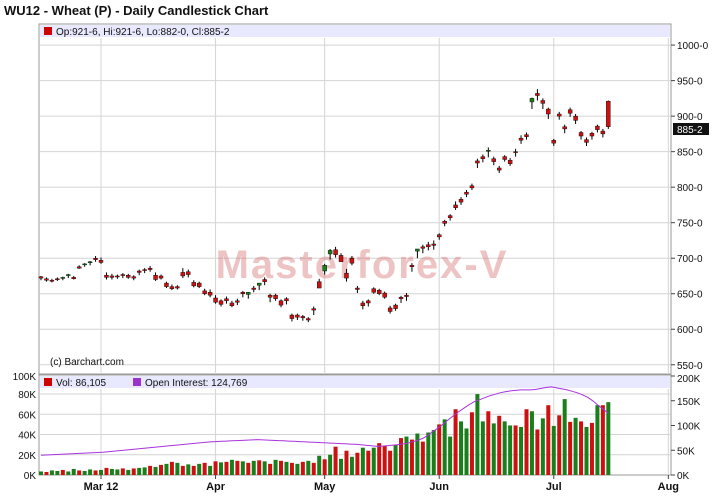 The image size is (721, 497). Describe the element at coordinates (690, 330) in the screenshot. I see `price-tick-label: 600-0` at that location.